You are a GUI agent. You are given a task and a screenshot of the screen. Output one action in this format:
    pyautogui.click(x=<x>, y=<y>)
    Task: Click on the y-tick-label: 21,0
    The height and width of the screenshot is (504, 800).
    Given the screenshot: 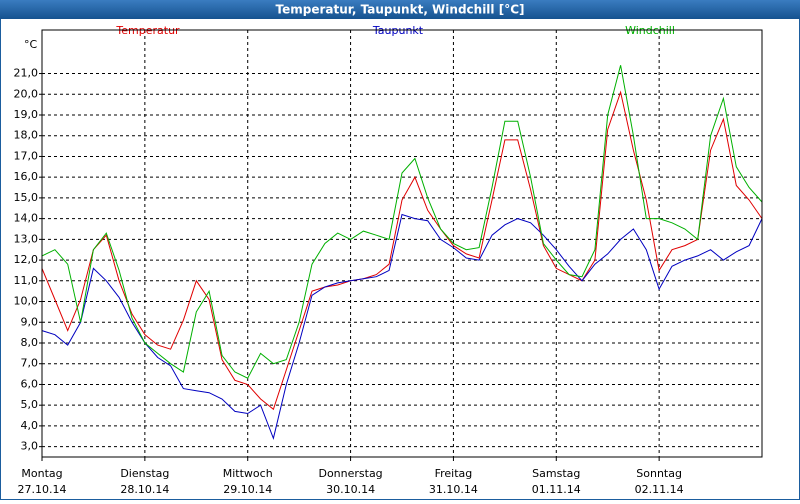 What is the action you would take?
    pyautogui.click(x=26, y=73)
    